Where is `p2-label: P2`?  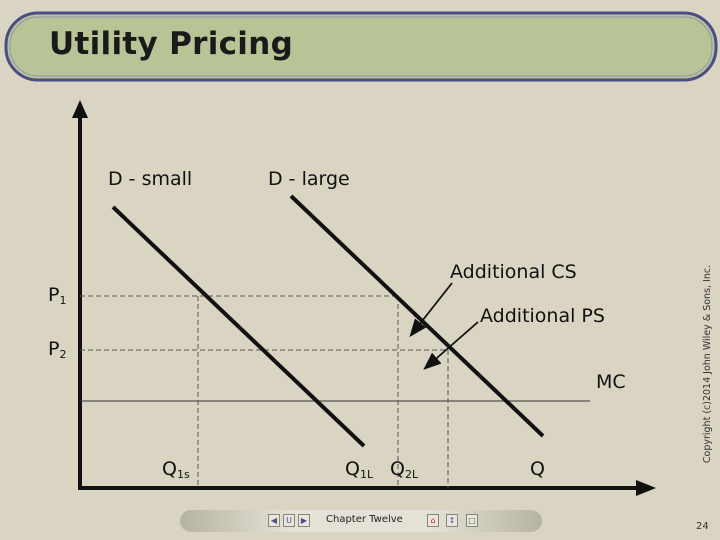
p2-label: P2 is located at coordinates (57, 349).